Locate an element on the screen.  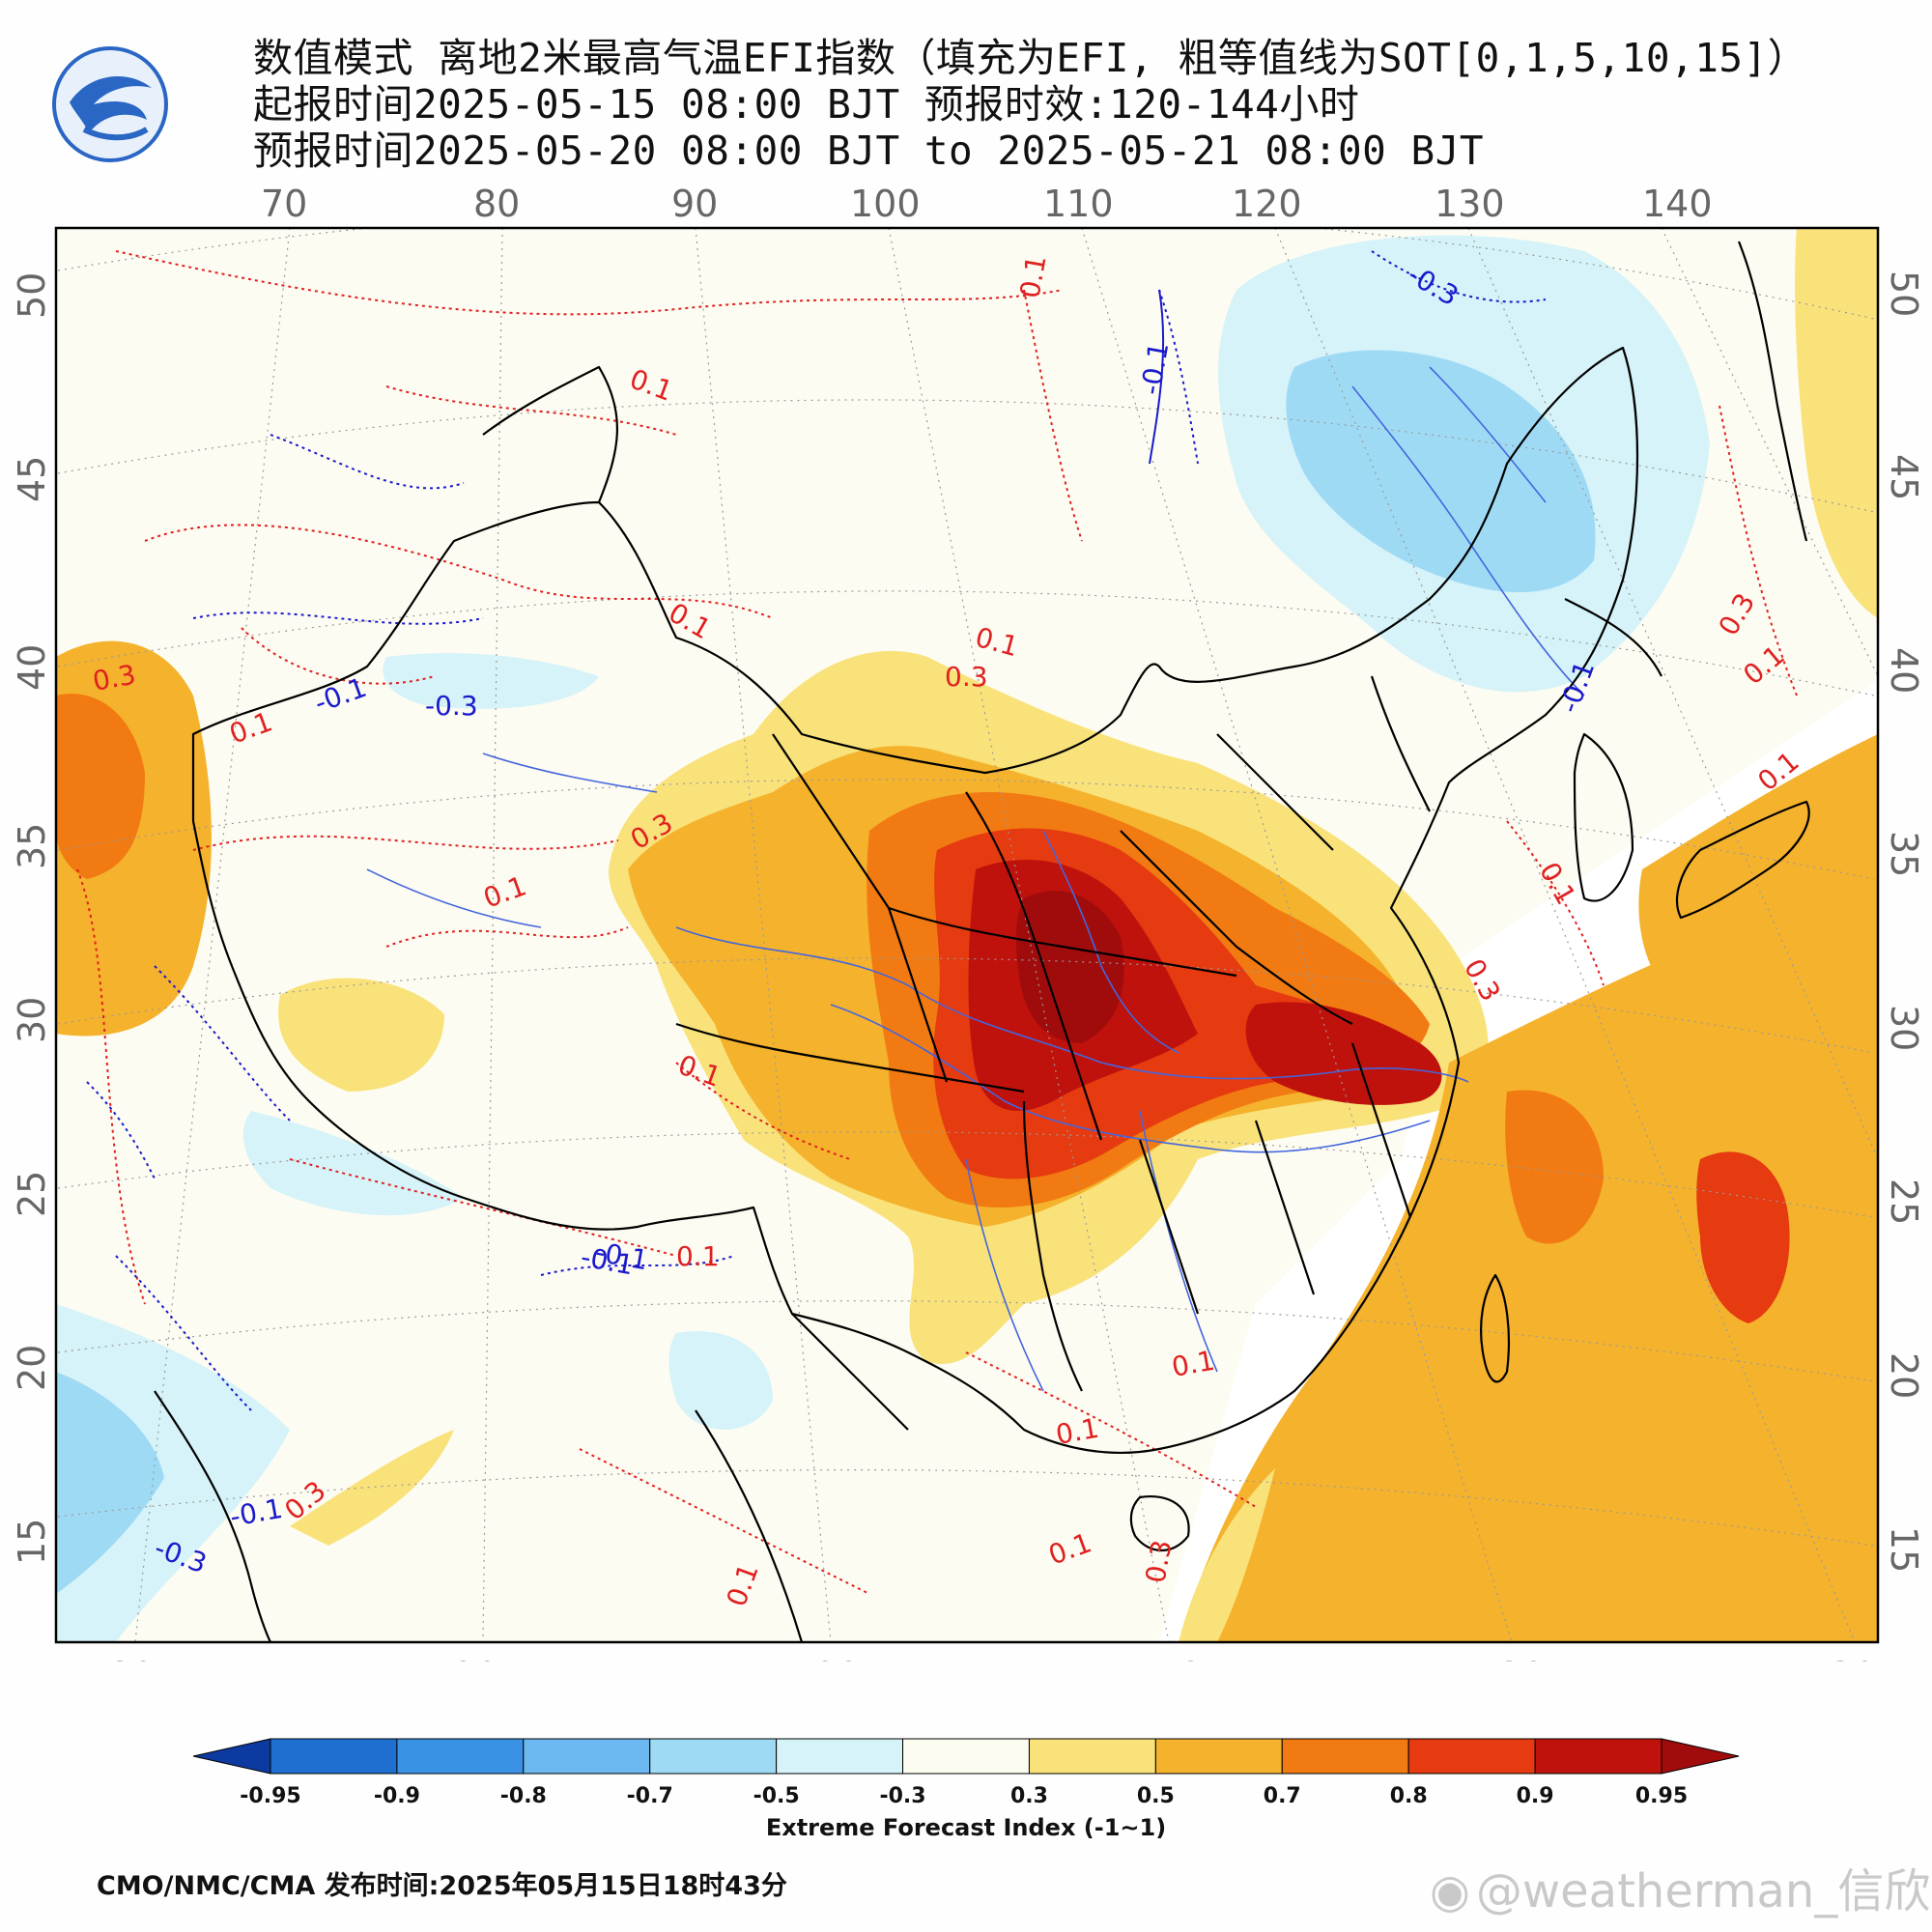
weibo-icon: ◉ is located at coordinates (1450, 1891).